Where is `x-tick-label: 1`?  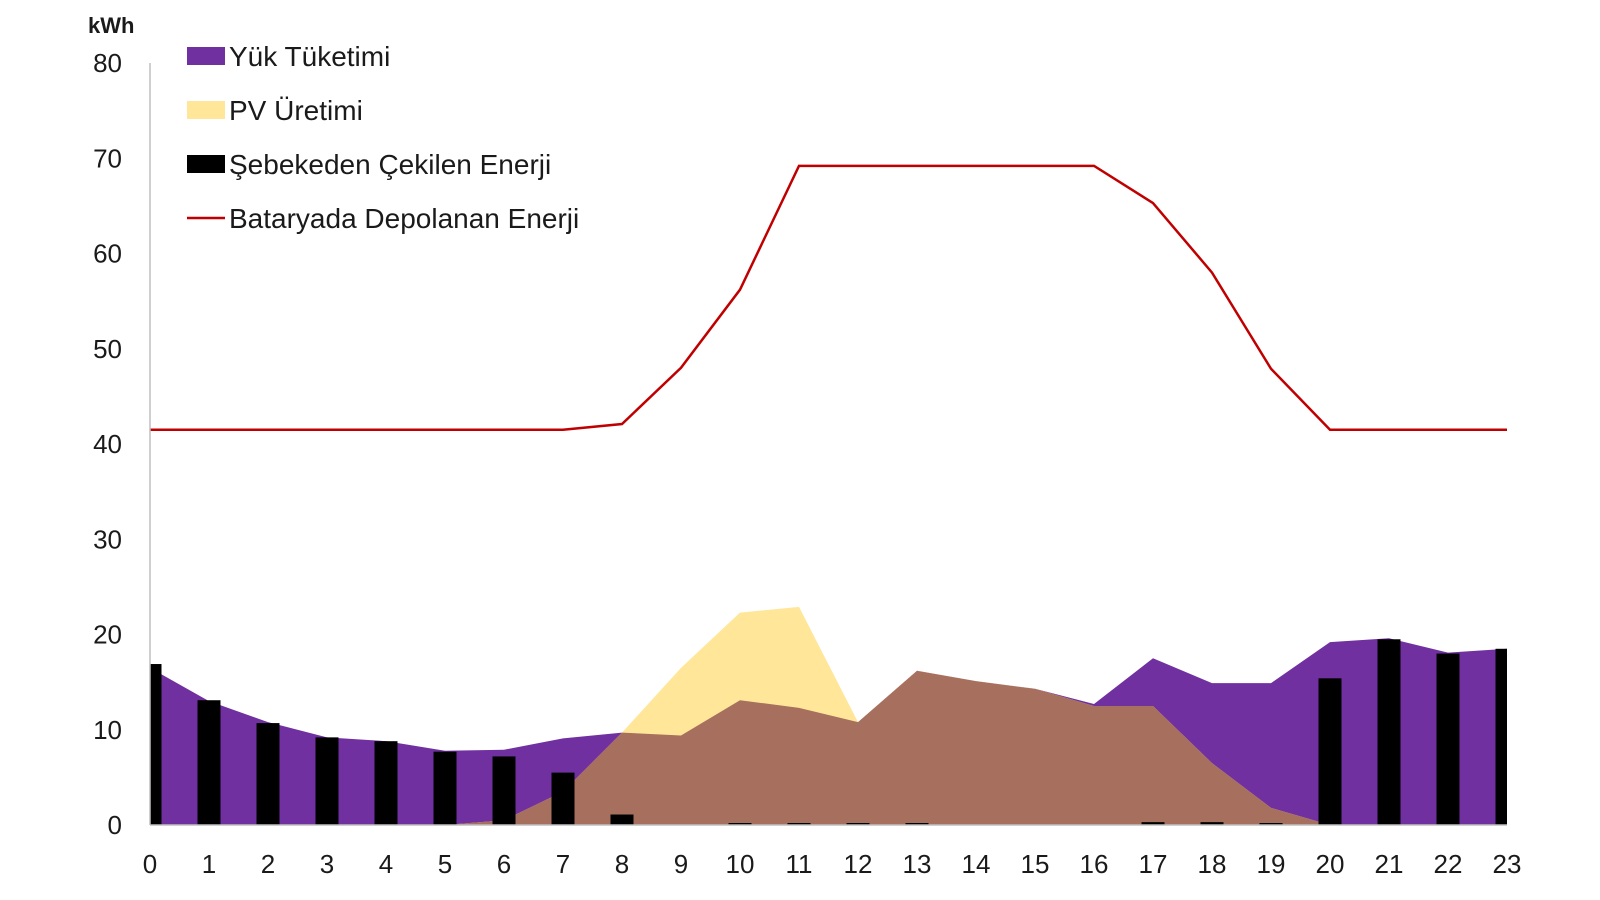 x-tick-label: 1 is located at coordinates (209, 864).